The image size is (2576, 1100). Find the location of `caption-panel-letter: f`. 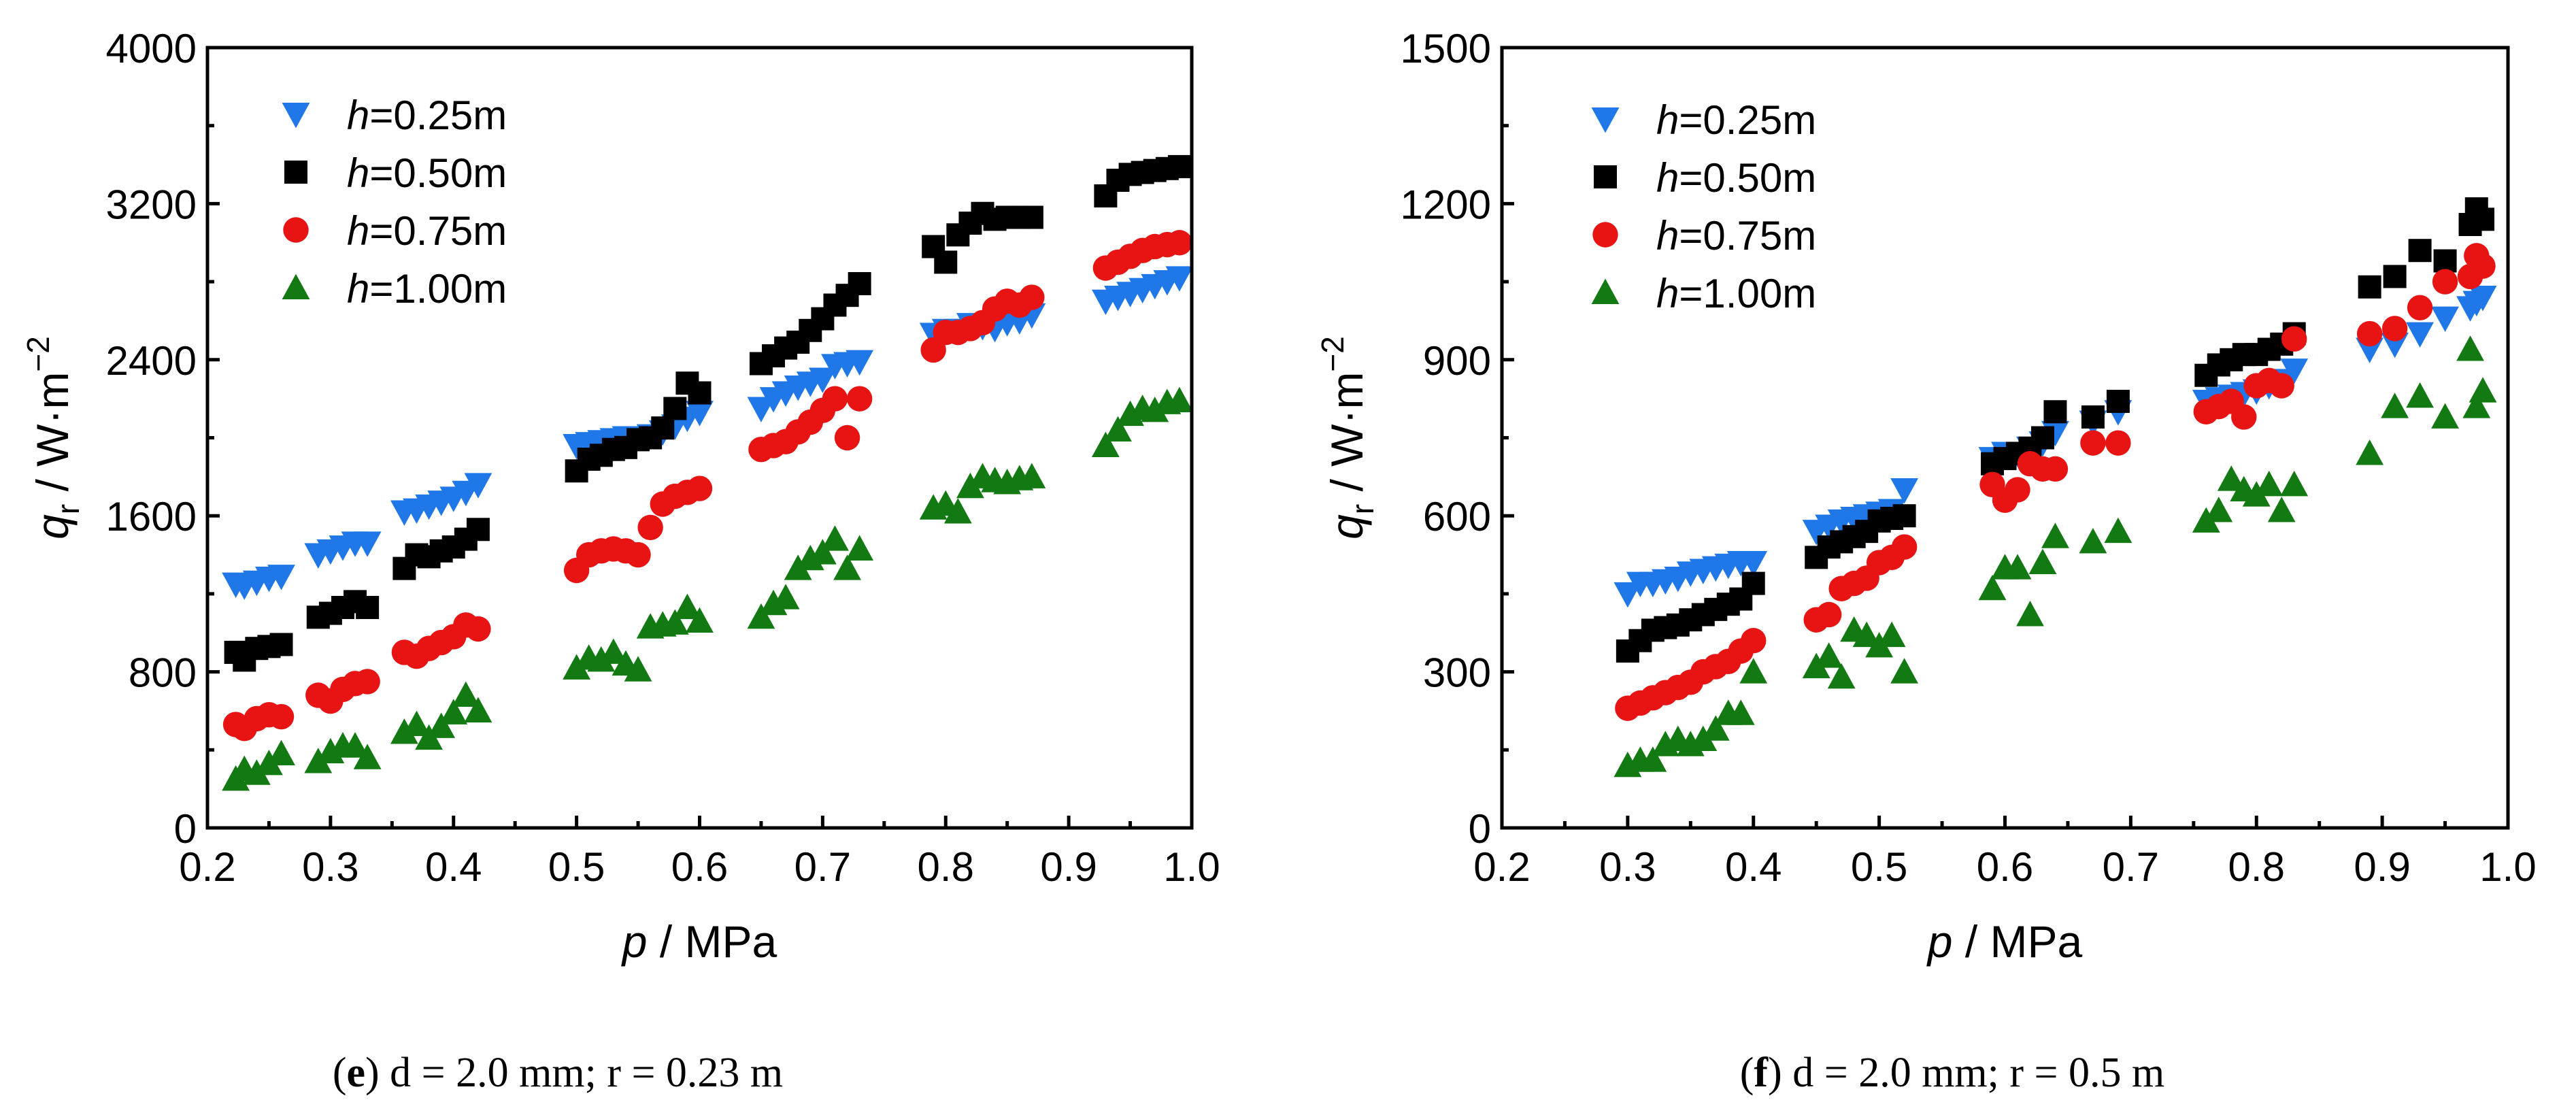

caption-panel-letter: f is located at coordinates (1761, 1073).